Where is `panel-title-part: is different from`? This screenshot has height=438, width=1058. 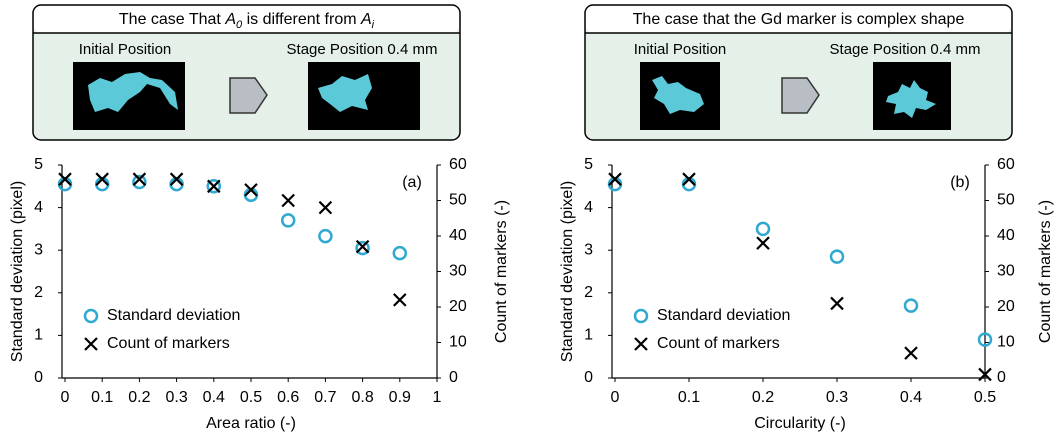 panel-title-part: is different from is located at coordinates (301, 19).